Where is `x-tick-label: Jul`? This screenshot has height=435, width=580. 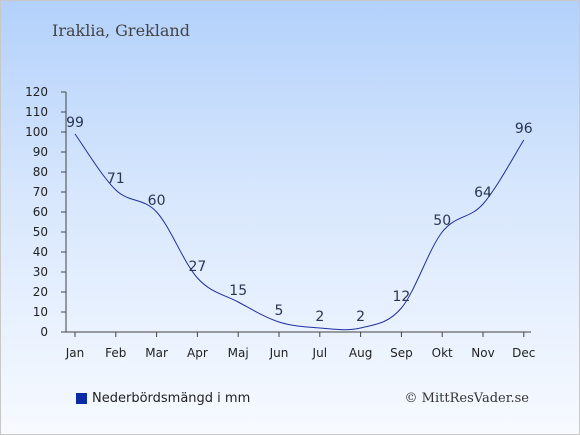
x-tick-label: Jul is located at coordinates (319, 353).